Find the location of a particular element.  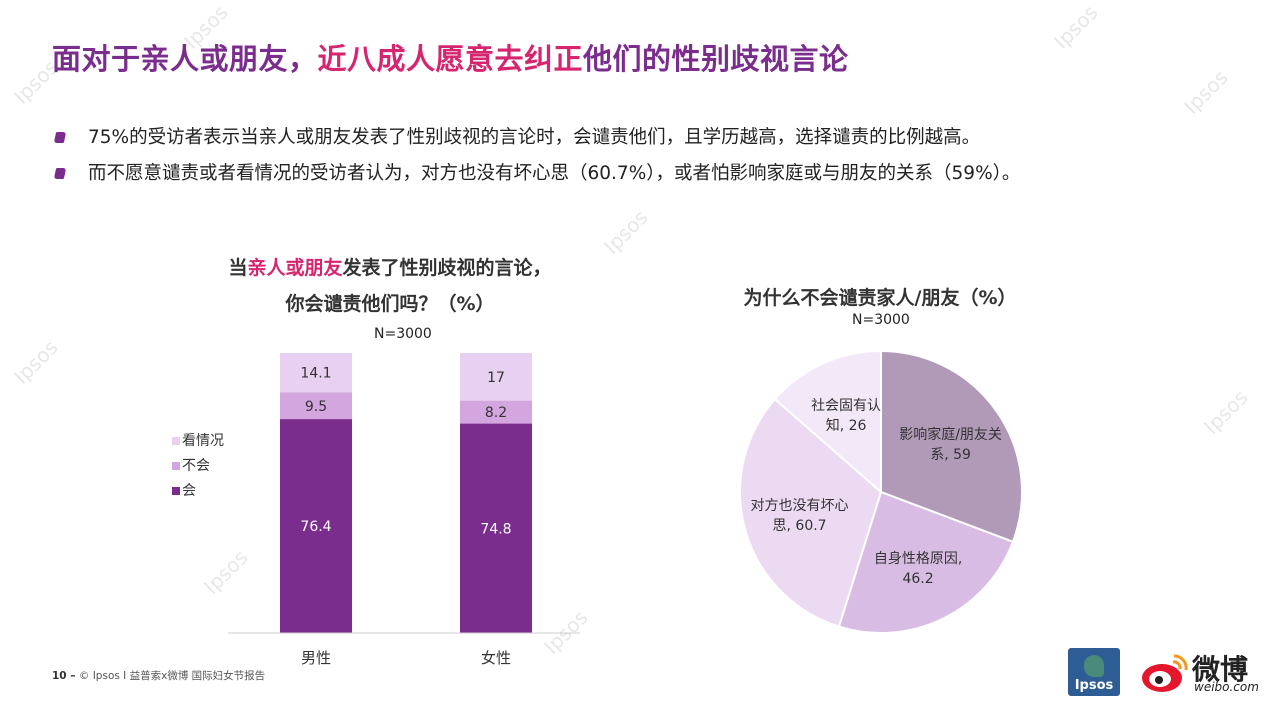

bar-data-label: 9.5 is located at coordinates (316, 407).